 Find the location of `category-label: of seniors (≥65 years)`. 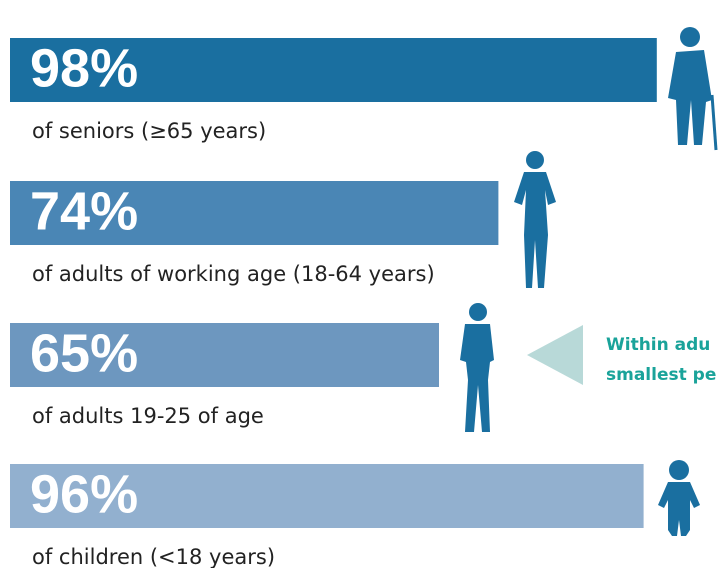

category-label: of seniors (≥65 years) is located at coordinates (149, 131).